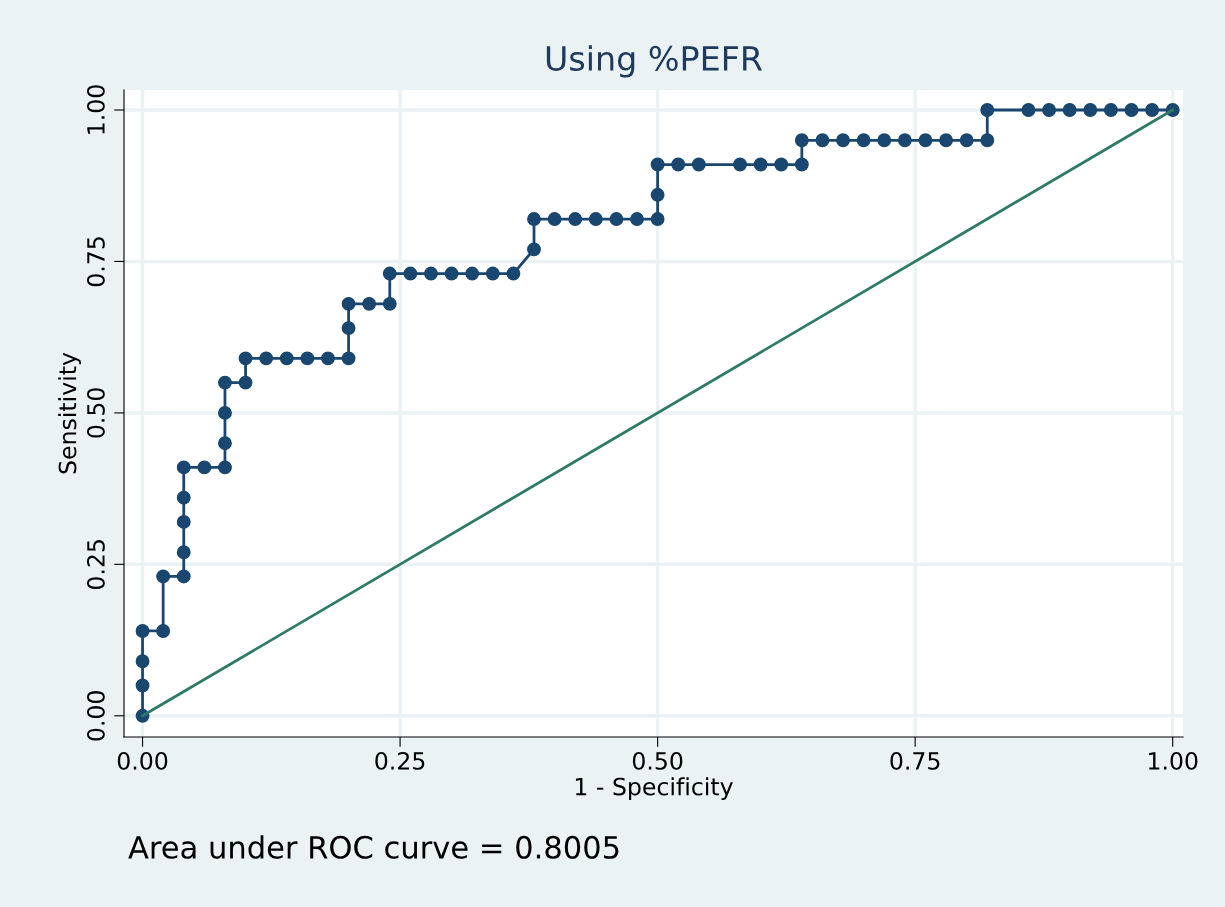 This screenshot has width=1225, height=907. Describe the element at coordinates (915, 761) in the screenshot. I see `x-tick-label: 0.75` at that location.